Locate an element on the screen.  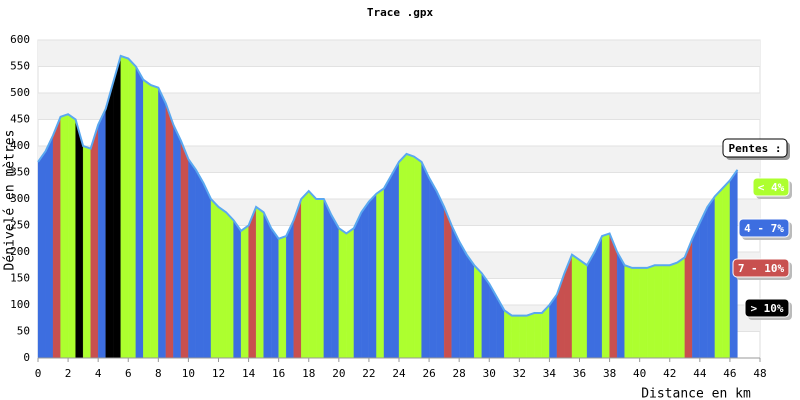
x-tick-label: 0 is located at coordinates (38, 373).